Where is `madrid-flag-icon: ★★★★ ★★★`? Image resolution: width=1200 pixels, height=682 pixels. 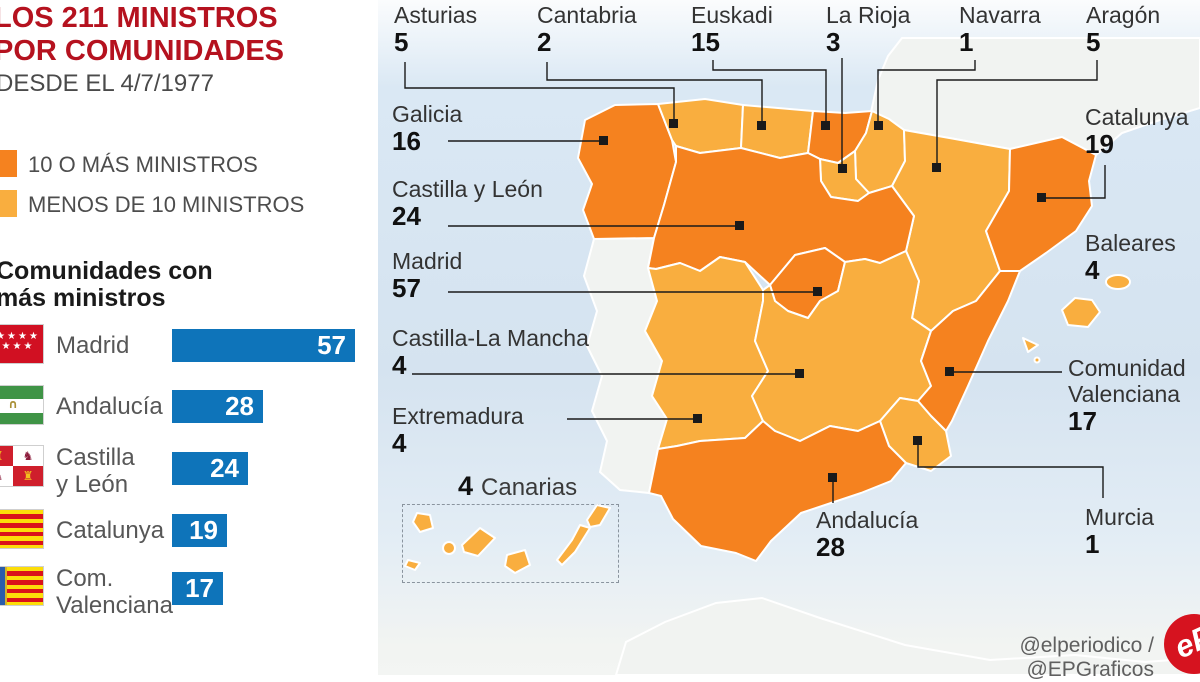
madrid-flag-icon: ★★★★ ★★★ is located at coordinates (22, 344).